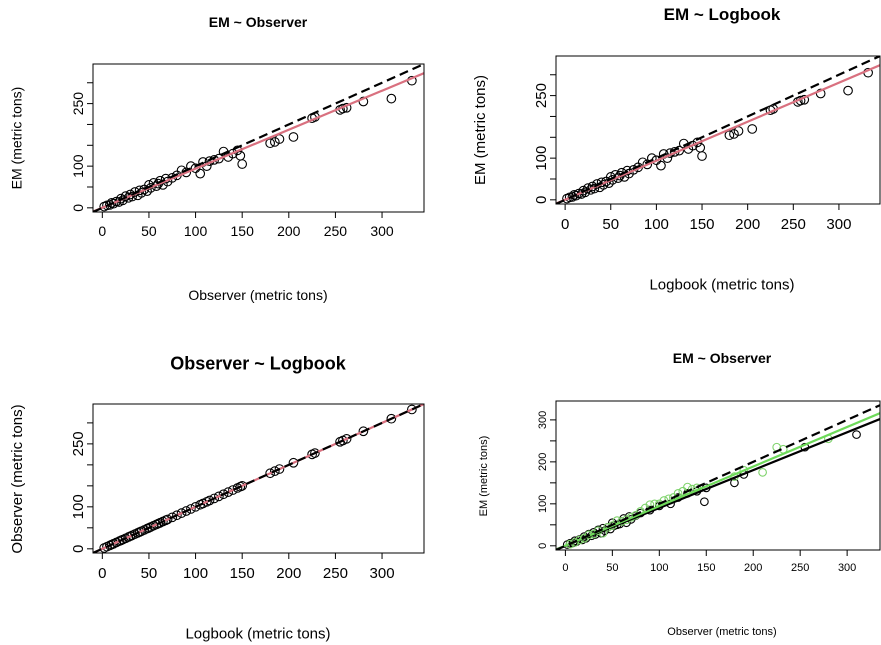 This screenshot has width=881, height=645. Describe the element at coordinates (541, 95) in the screenshot. I see `y-tick-label: 250` at that location.